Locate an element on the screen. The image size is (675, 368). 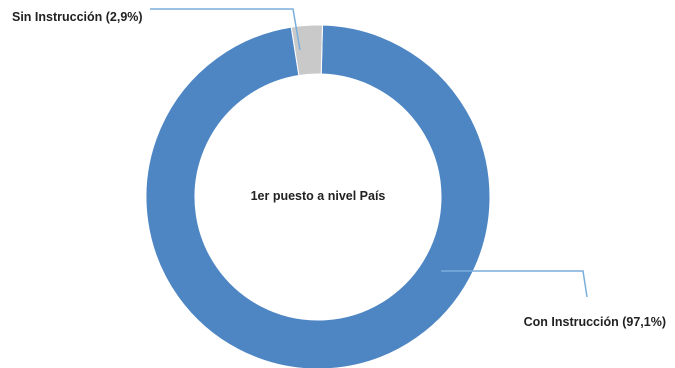
slice-label-sin-instruccion: Sin Instrucción (2,9%) is located at coordinates (77, 17).